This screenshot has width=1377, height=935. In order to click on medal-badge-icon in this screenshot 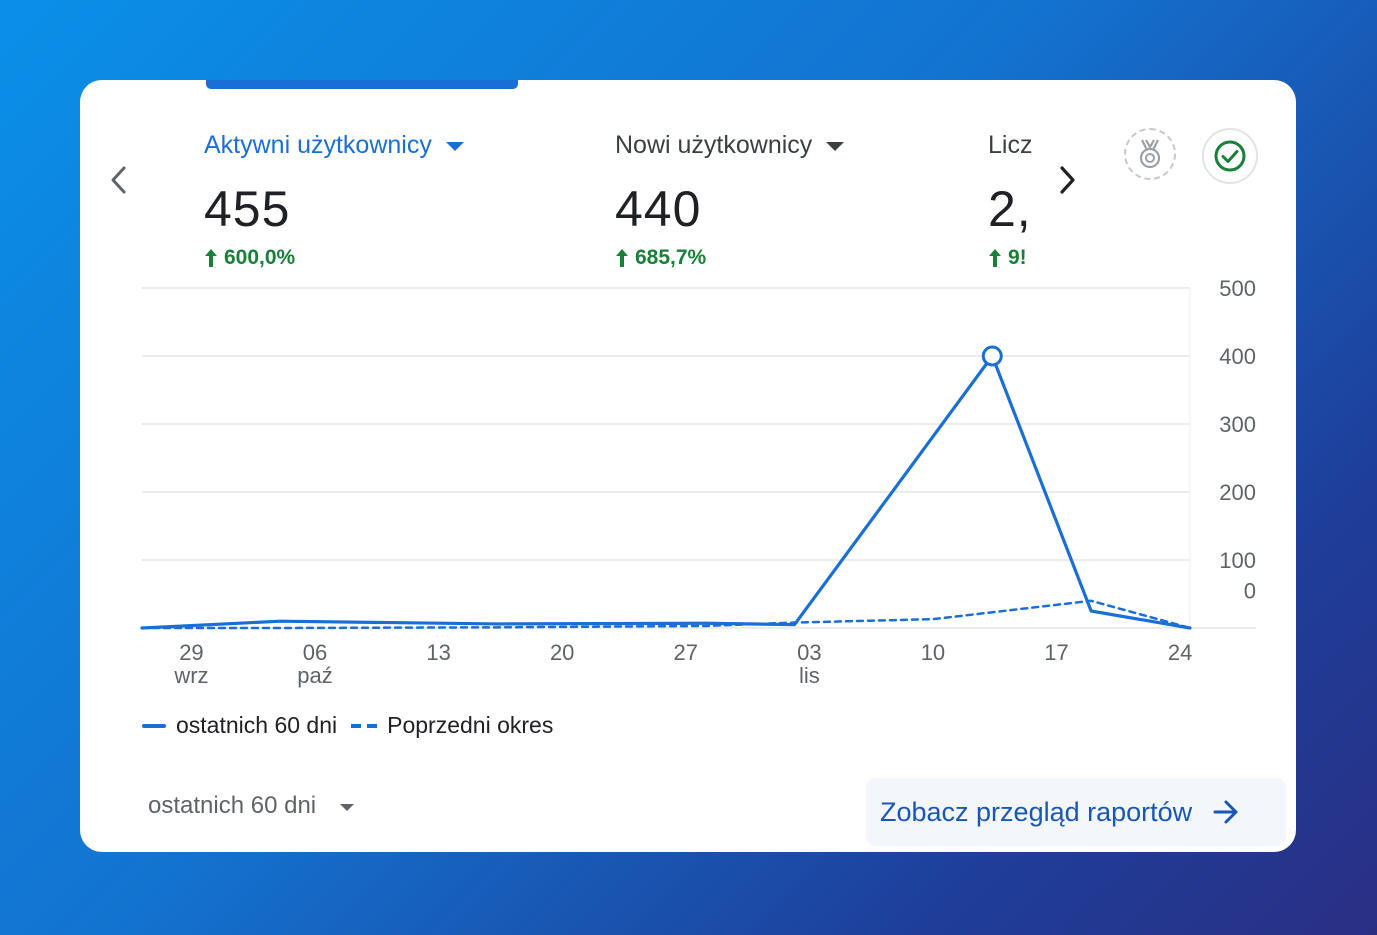, I will do `click(1150, 154)`.